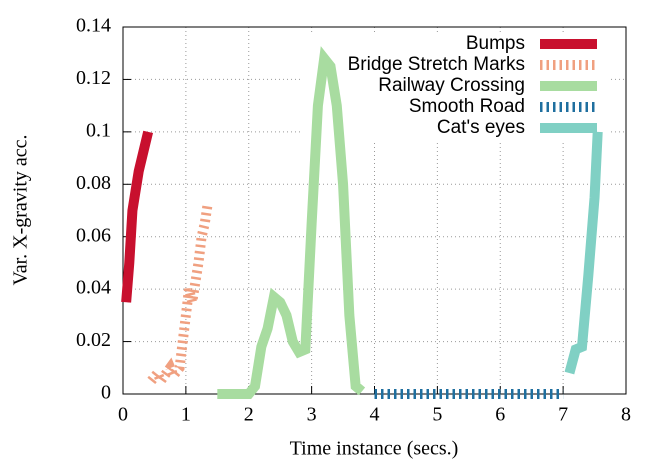  Describe the element at coordinates (481, 127) in the screenshot. I see `legend-label: Cat's eyes` at that location.